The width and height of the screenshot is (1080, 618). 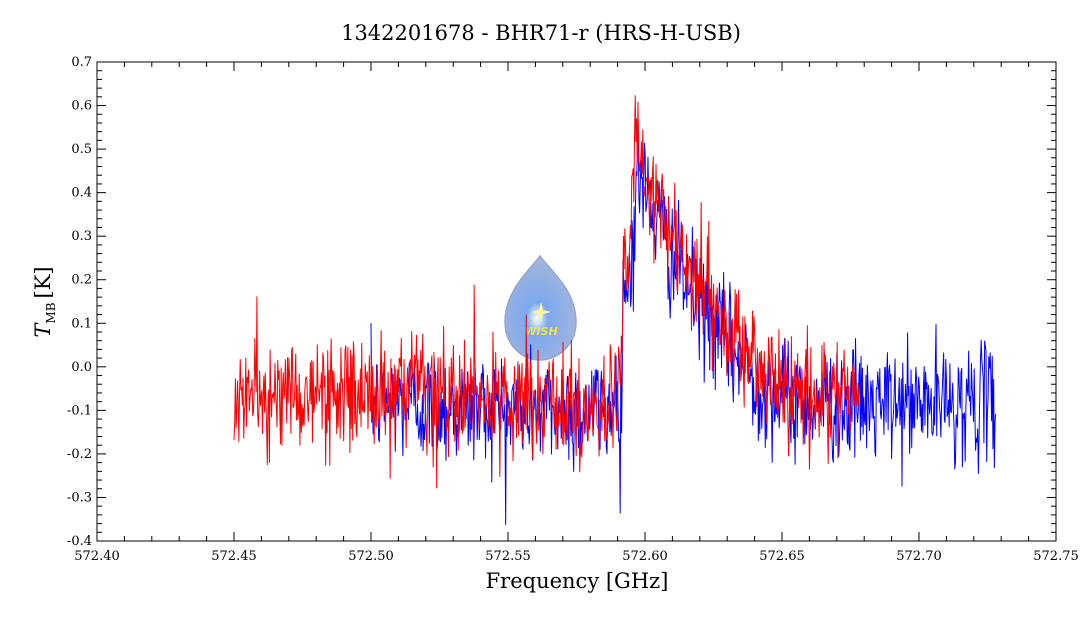 What do you see at coordinates (43, 330) in the screenshot?
I see `y-axis-label-main: T` at bounding box center [43, 330].